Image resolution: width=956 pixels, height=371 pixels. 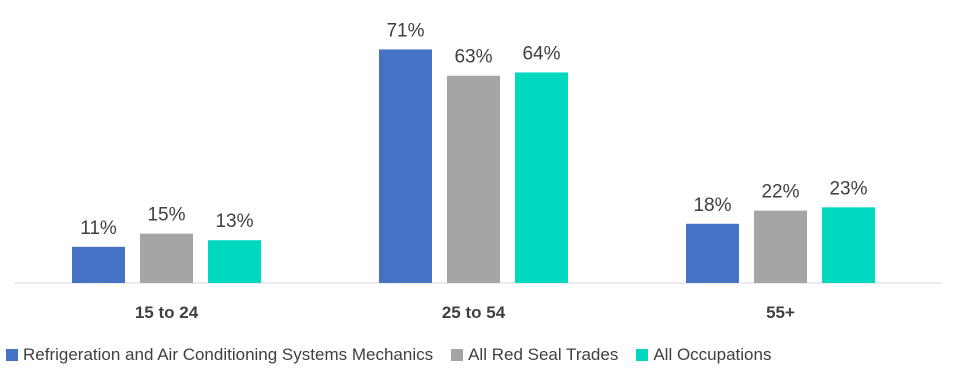 What do you see at coordinates (543, 354) in the screenshot?
I see `legend-label-1: All Red Seal Trades` at bounding box center [543, 354].